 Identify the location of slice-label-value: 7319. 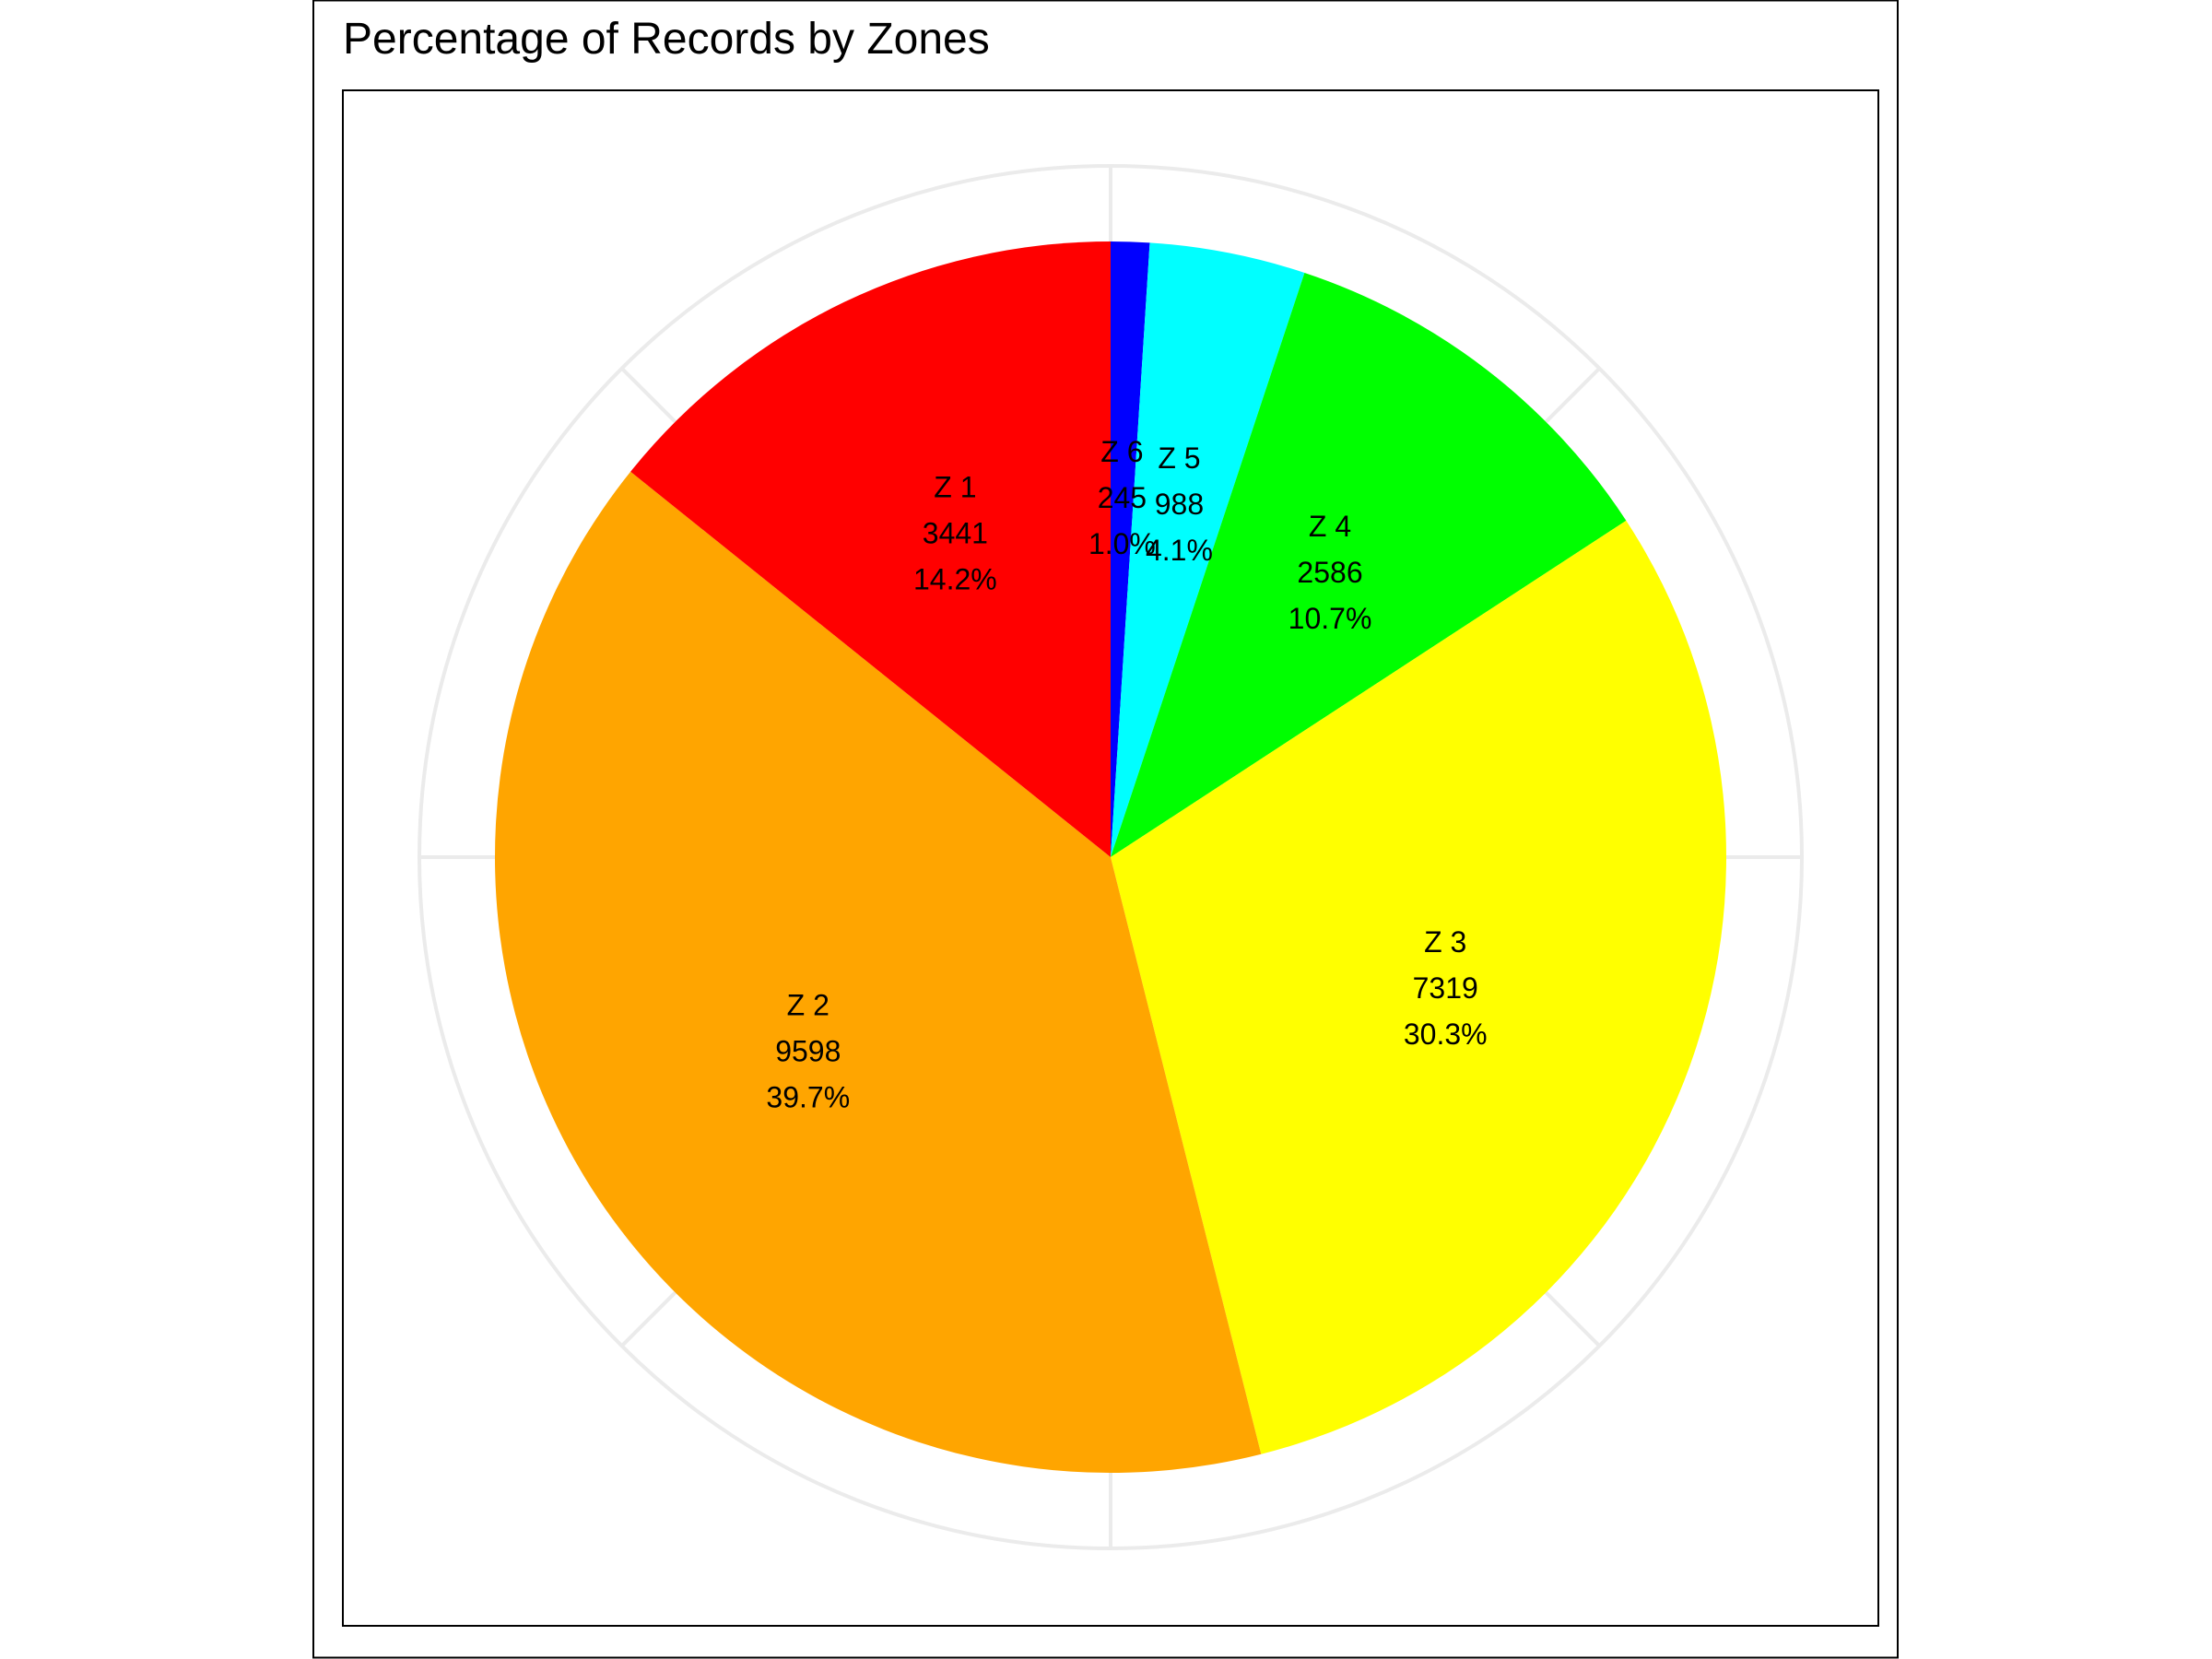
(1445, 988).